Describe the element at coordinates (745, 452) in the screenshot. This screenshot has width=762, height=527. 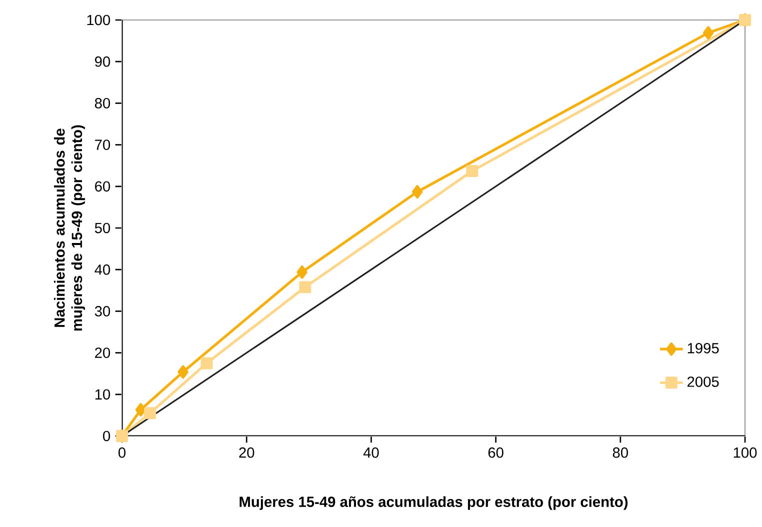
I see `x-tick-label: 100` at that location.